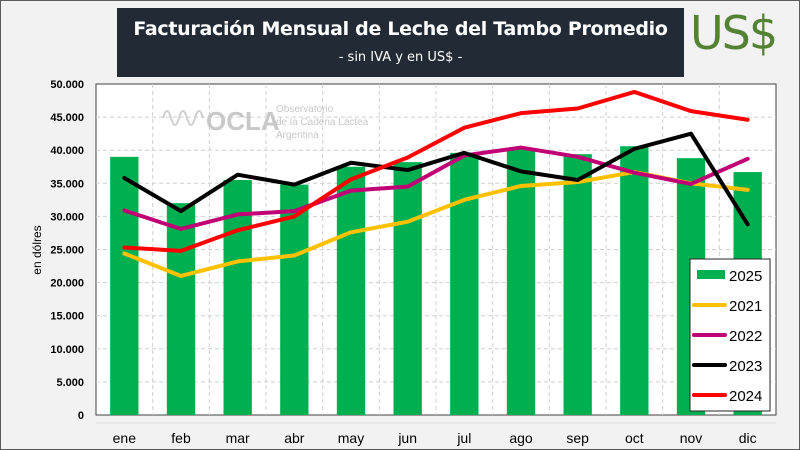 The width and height of the screenshot is (800, 450). I want to click on legend-label-2025: 2025, so click(745, 276).